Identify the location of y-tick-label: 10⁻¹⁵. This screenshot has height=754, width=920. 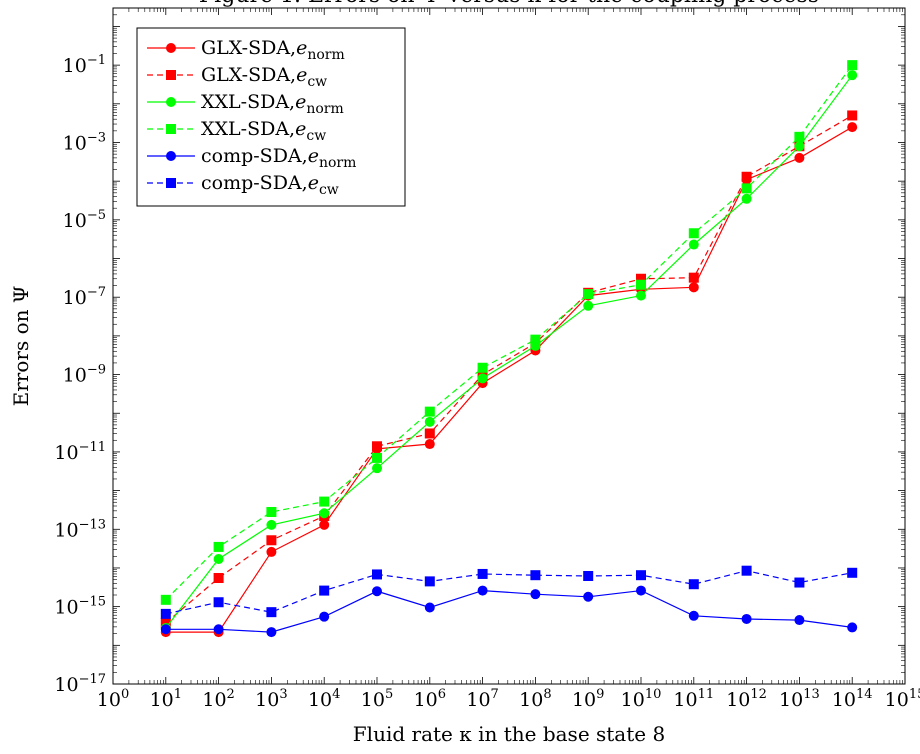
(80, 607).